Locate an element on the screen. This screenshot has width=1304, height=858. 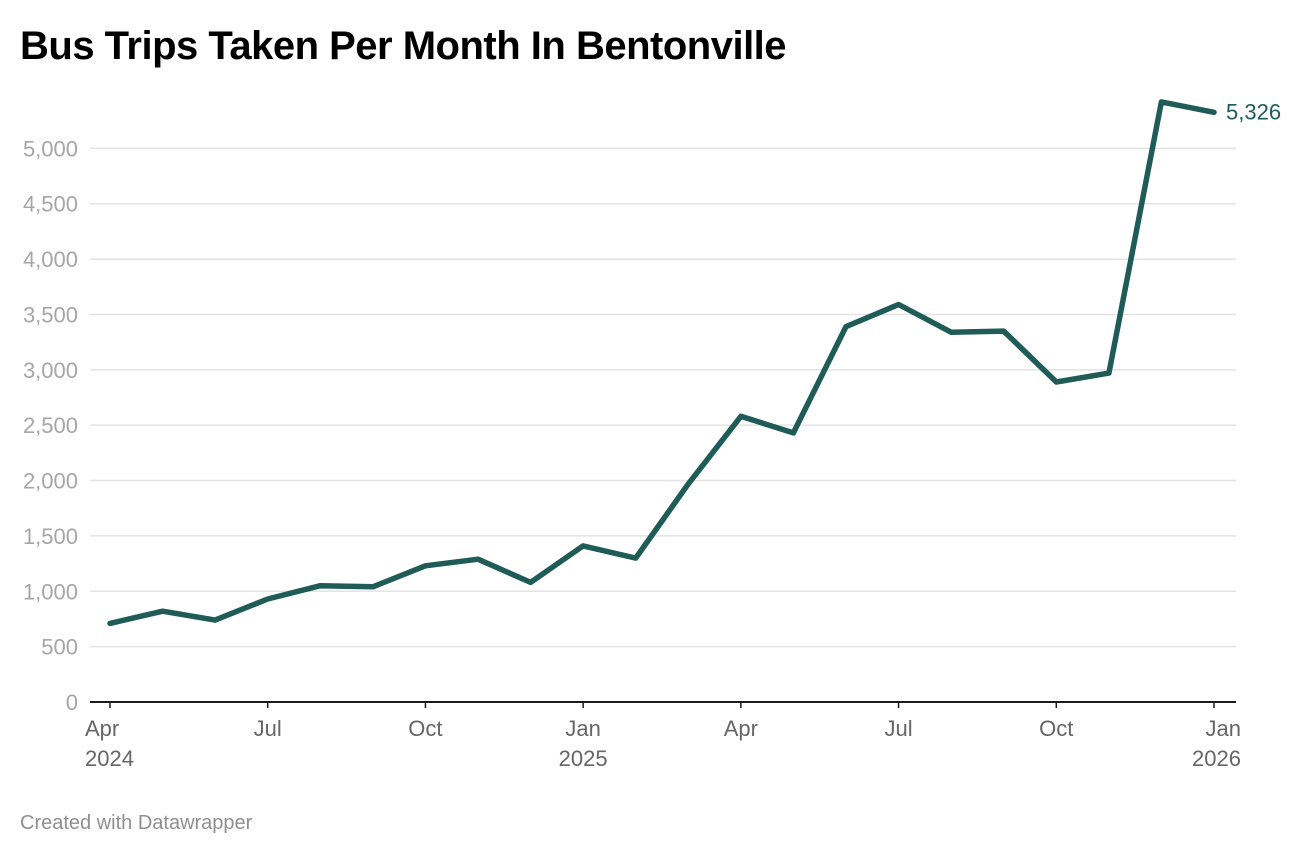
credit-footer: Created with Datawrapper is located at coordinates (136, 823).